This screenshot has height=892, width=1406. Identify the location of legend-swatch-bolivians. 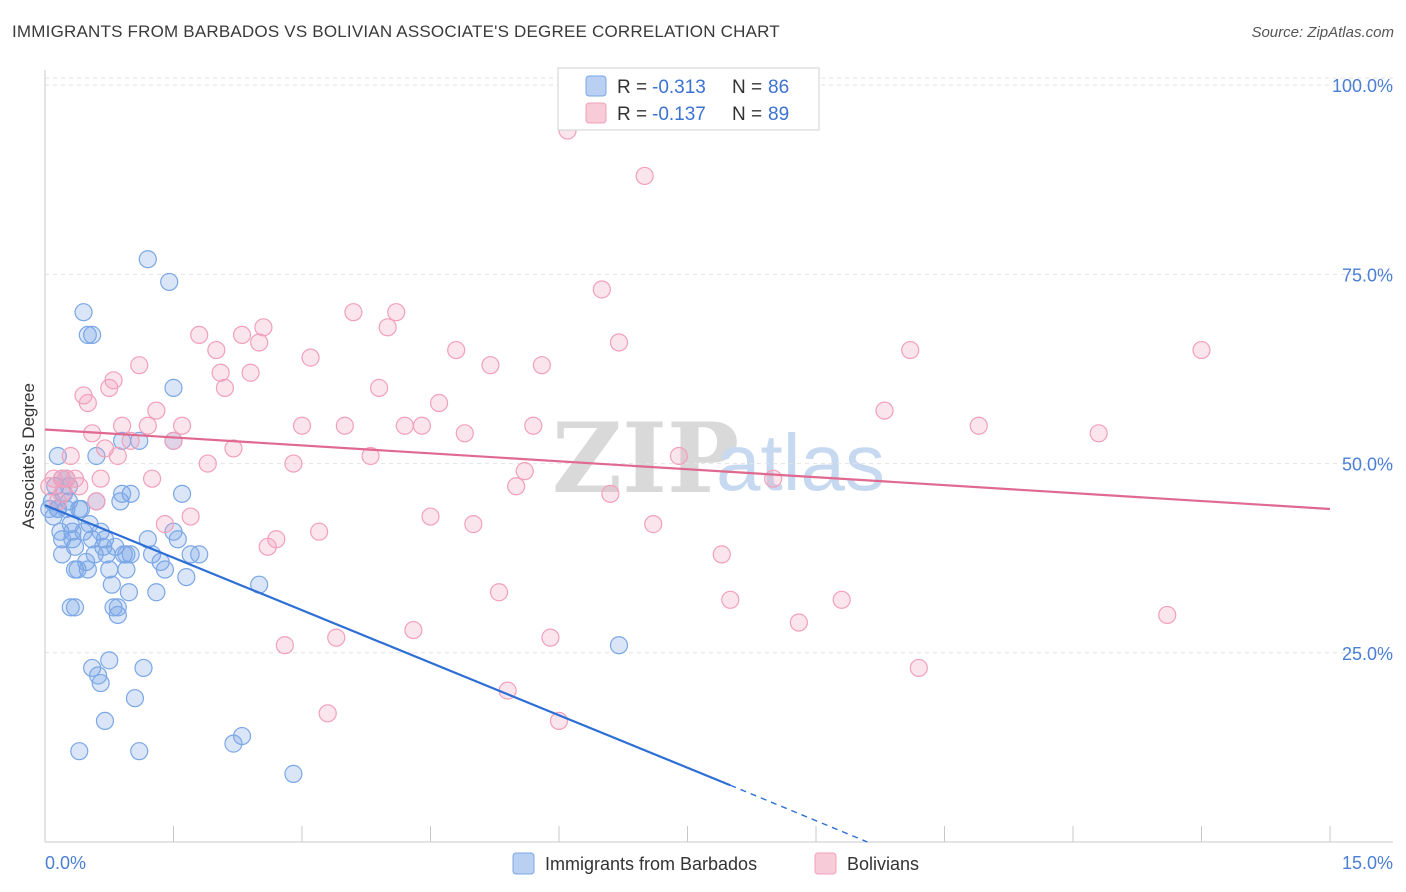
(596, 113).